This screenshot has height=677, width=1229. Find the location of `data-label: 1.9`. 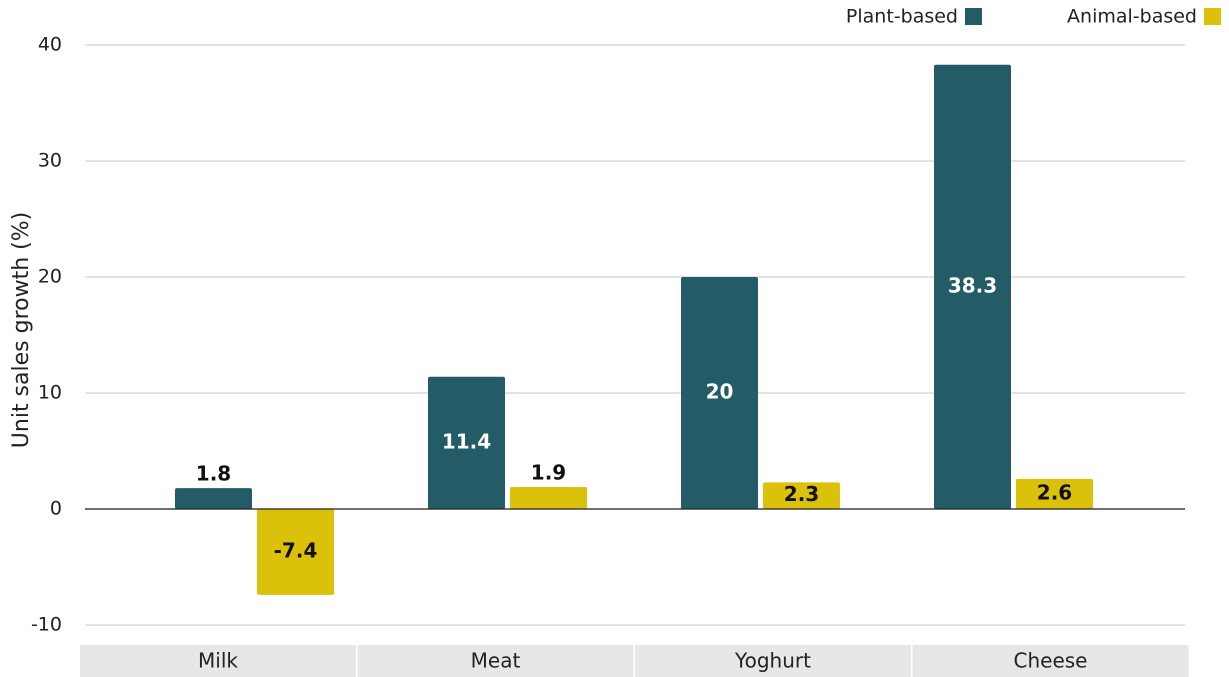

data-label: 1.9 is located at coordinates (548, 472).